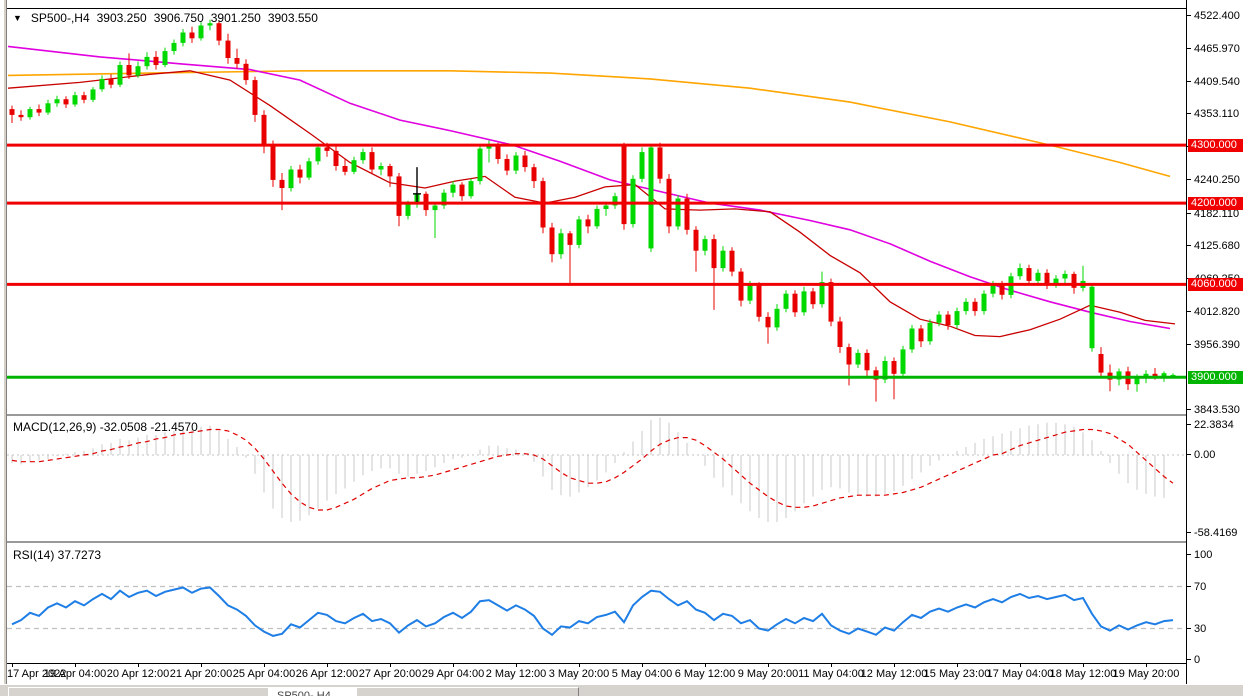 The width and height of the screenshot is (1243, 696). I want to click on chart-tab, so click(467, 691).